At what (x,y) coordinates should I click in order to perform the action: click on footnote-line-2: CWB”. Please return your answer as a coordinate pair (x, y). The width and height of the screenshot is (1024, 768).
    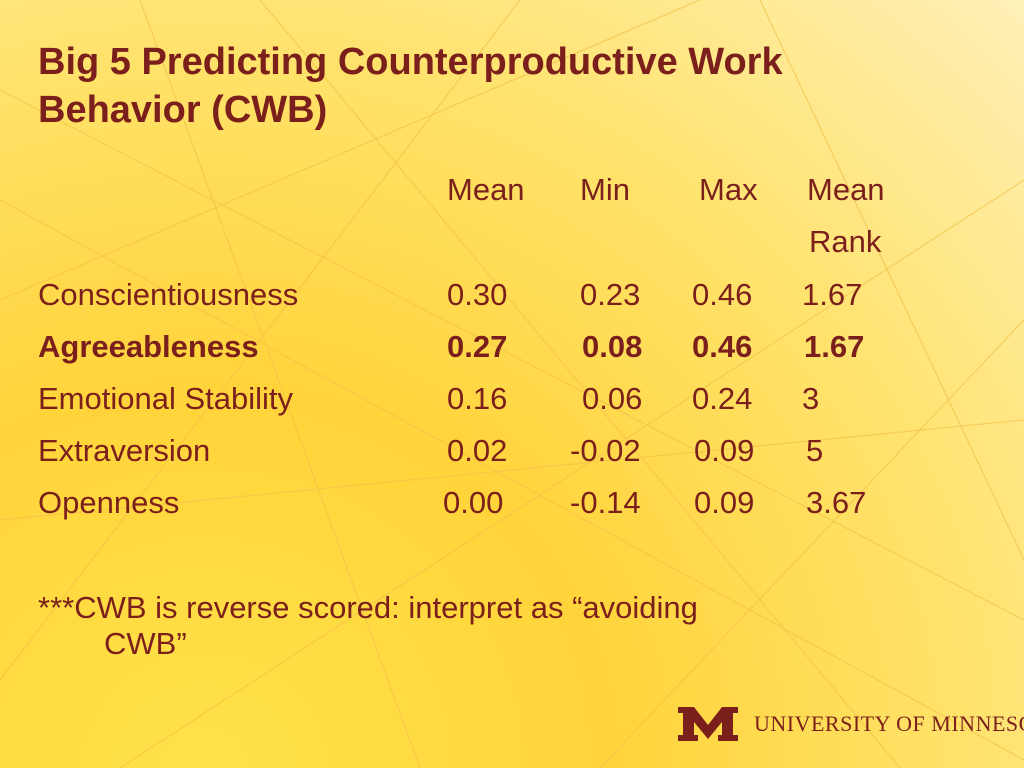
    Looking at the image, I should click on (145, 643).